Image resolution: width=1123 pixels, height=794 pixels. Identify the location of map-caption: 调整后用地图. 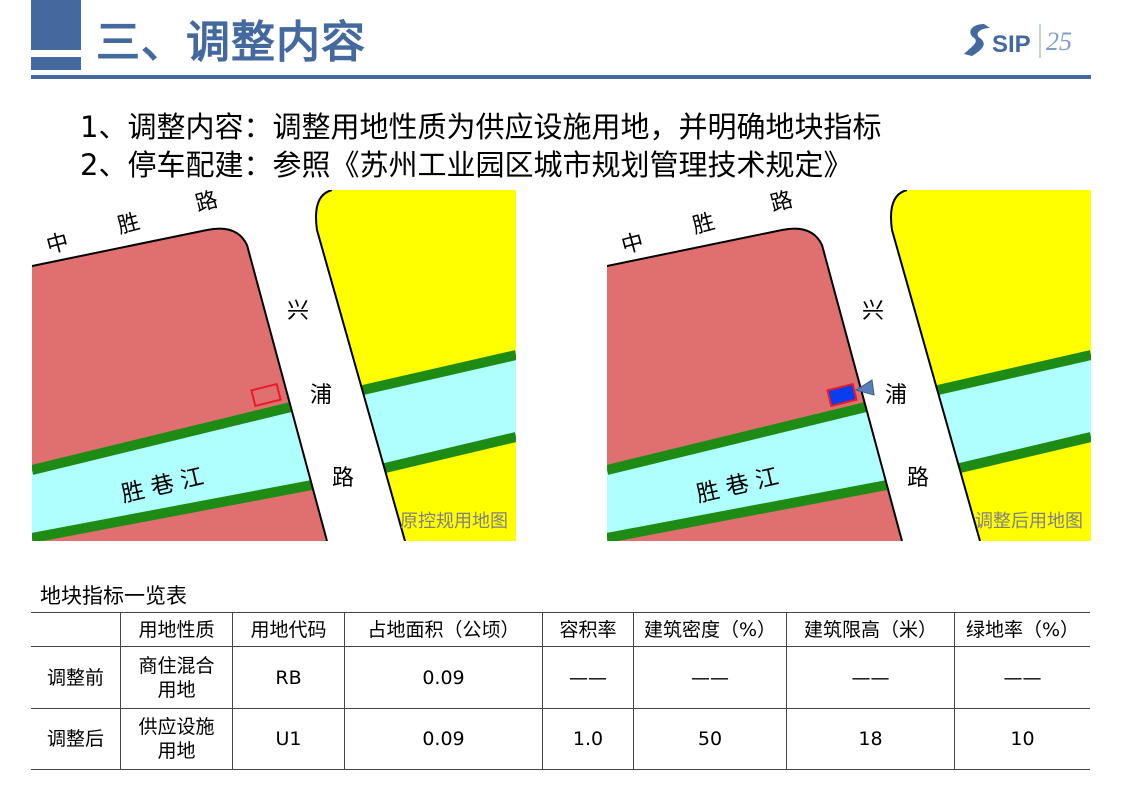
(1029, 521).